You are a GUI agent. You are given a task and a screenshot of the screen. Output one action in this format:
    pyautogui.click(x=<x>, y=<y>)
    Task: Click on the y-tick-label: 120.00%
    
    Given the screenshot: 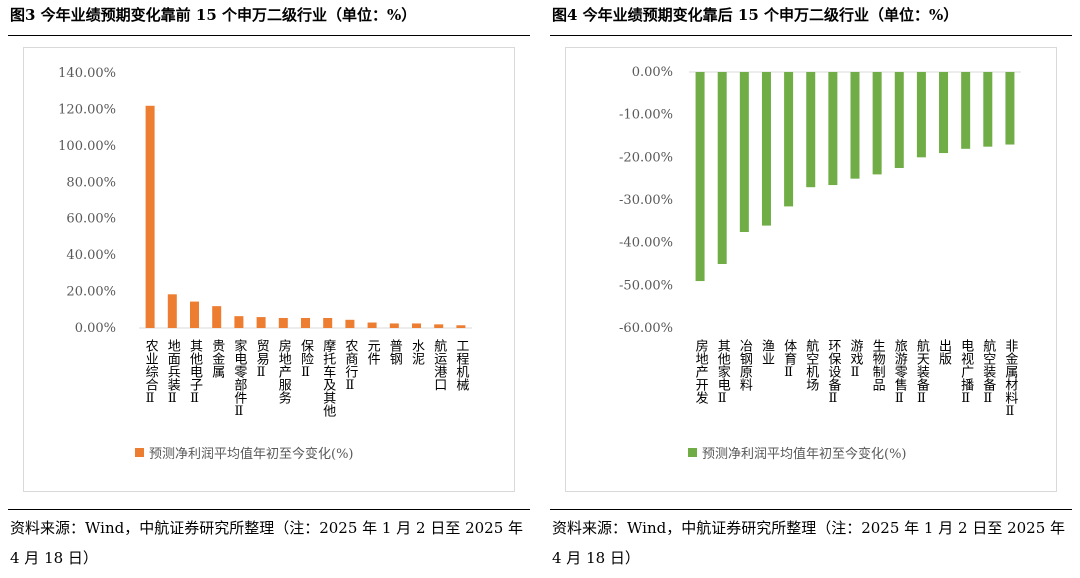 What is the action you would take?
    pyautogui.click(x=87, y=109)
    